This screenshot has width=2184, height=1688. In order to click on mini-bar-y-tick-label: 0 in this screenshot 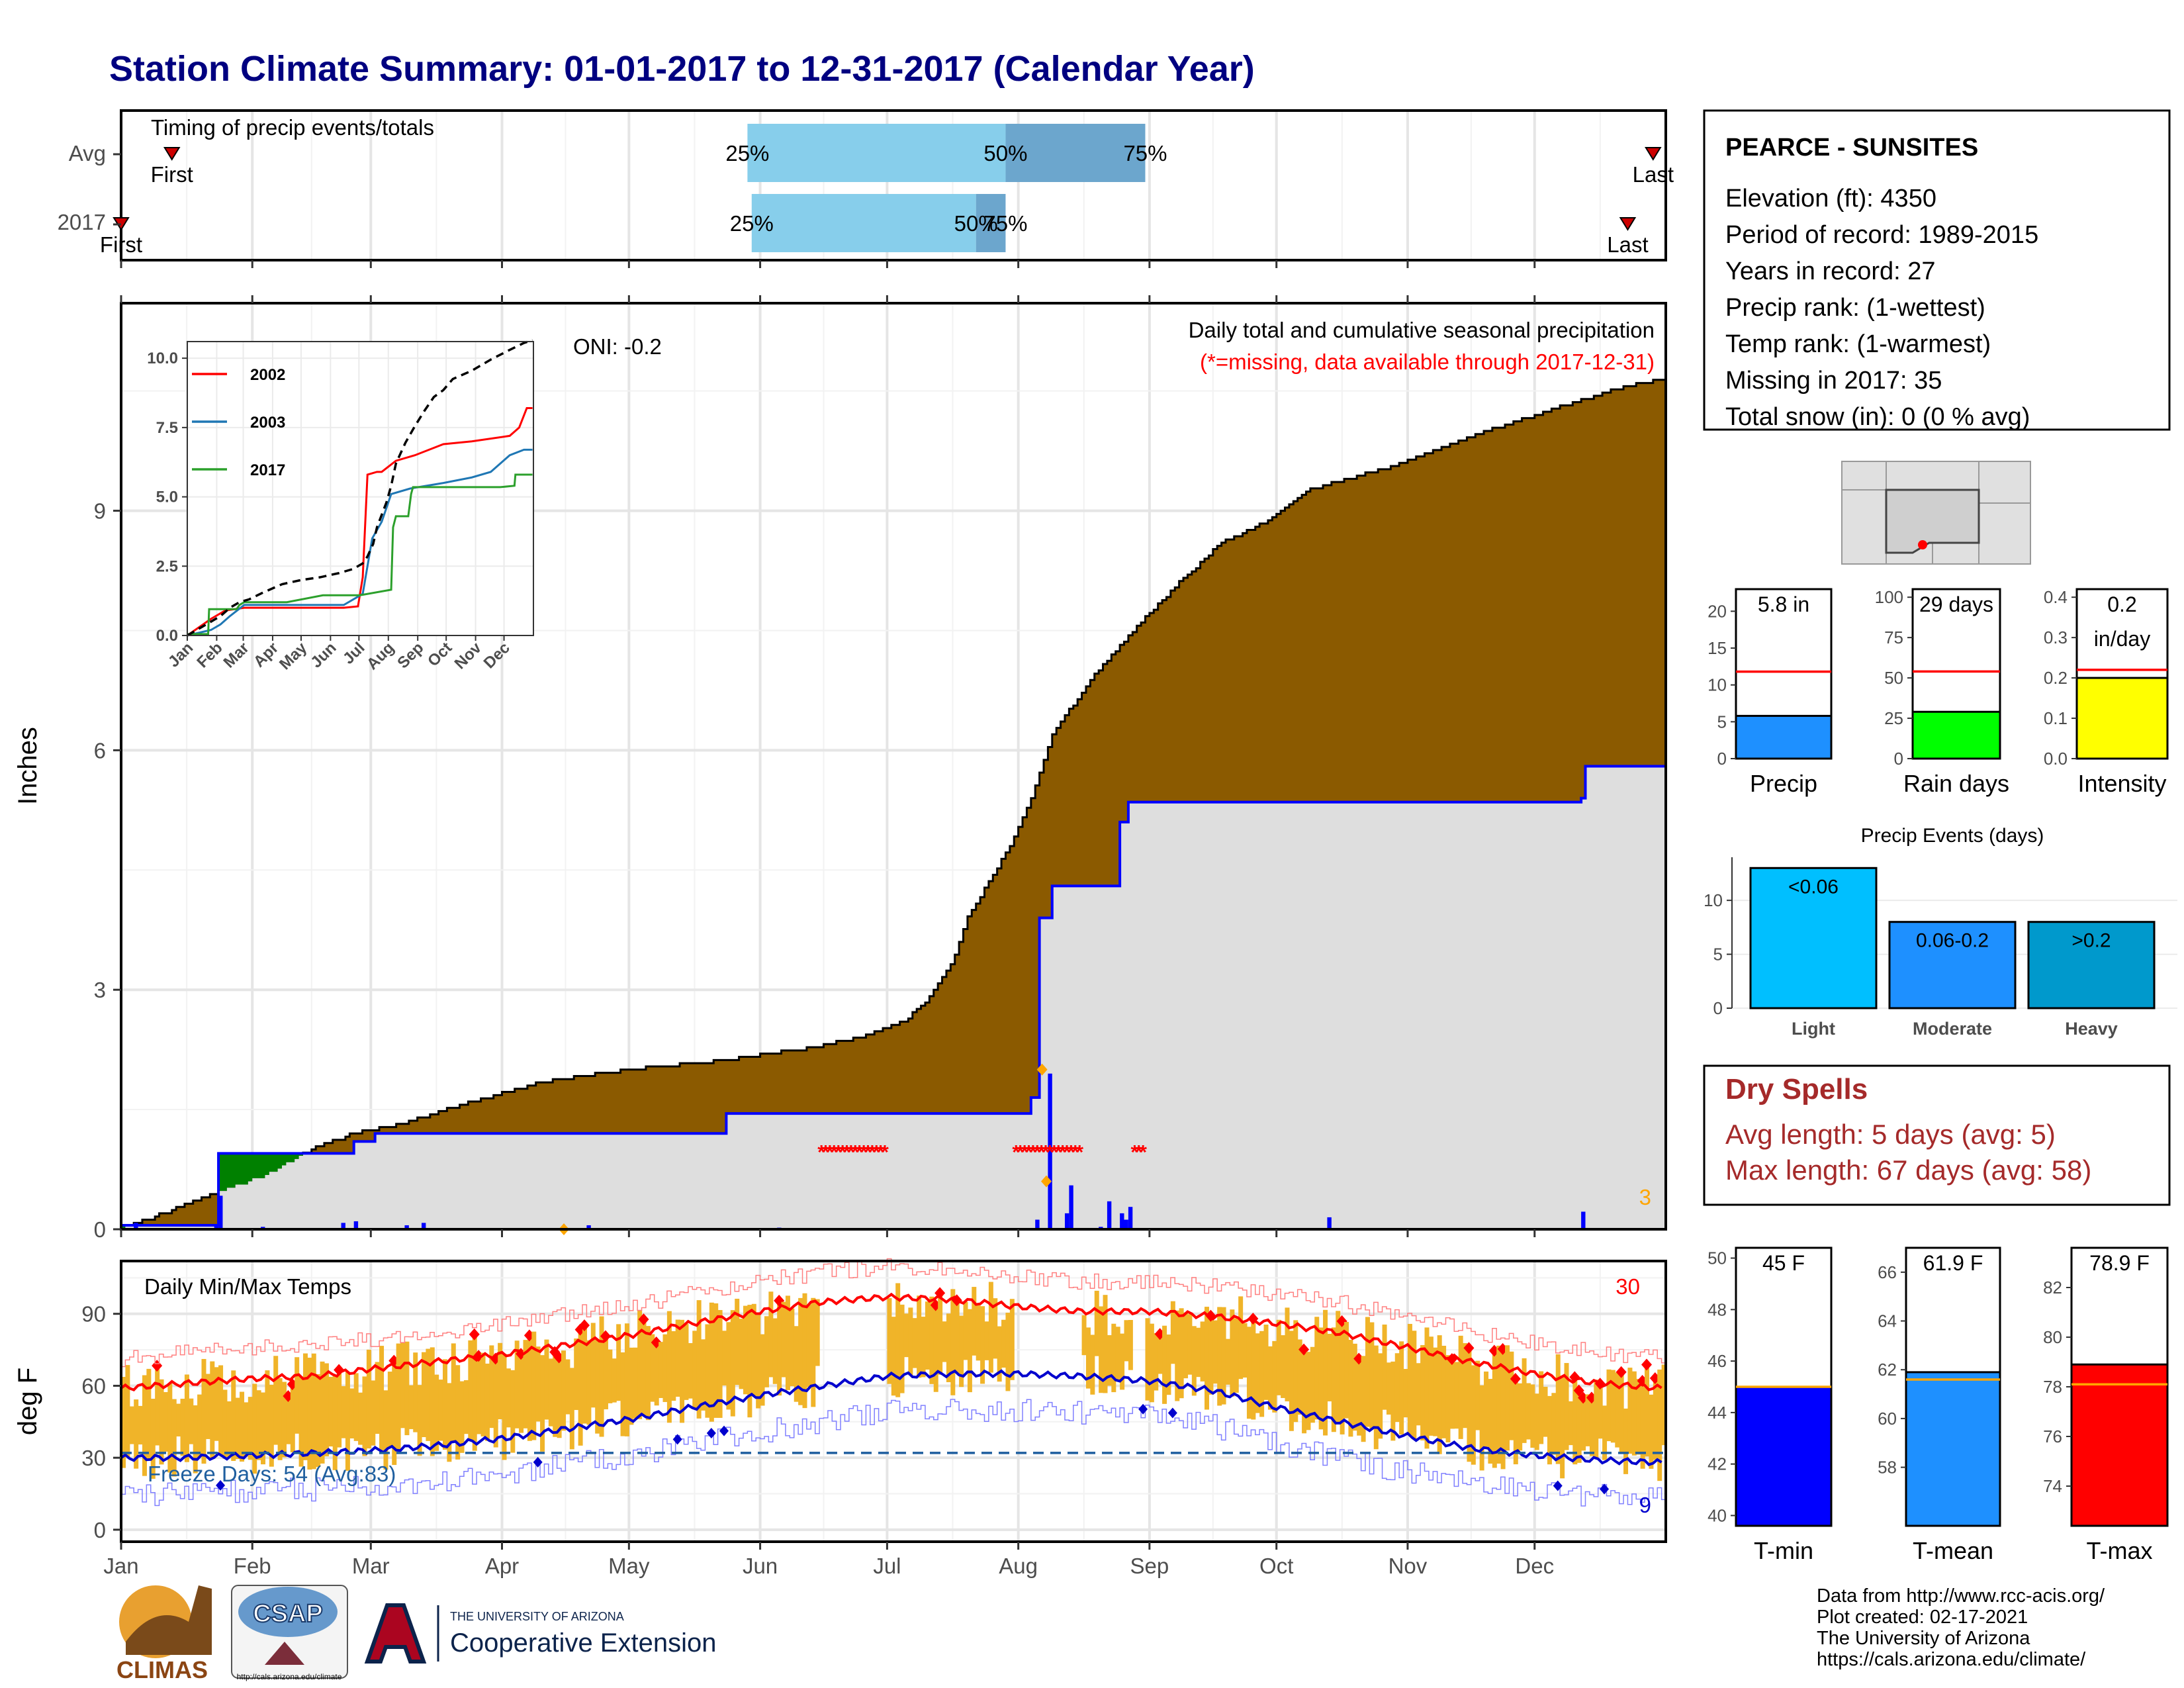, I will do `click(1722, 759)`.